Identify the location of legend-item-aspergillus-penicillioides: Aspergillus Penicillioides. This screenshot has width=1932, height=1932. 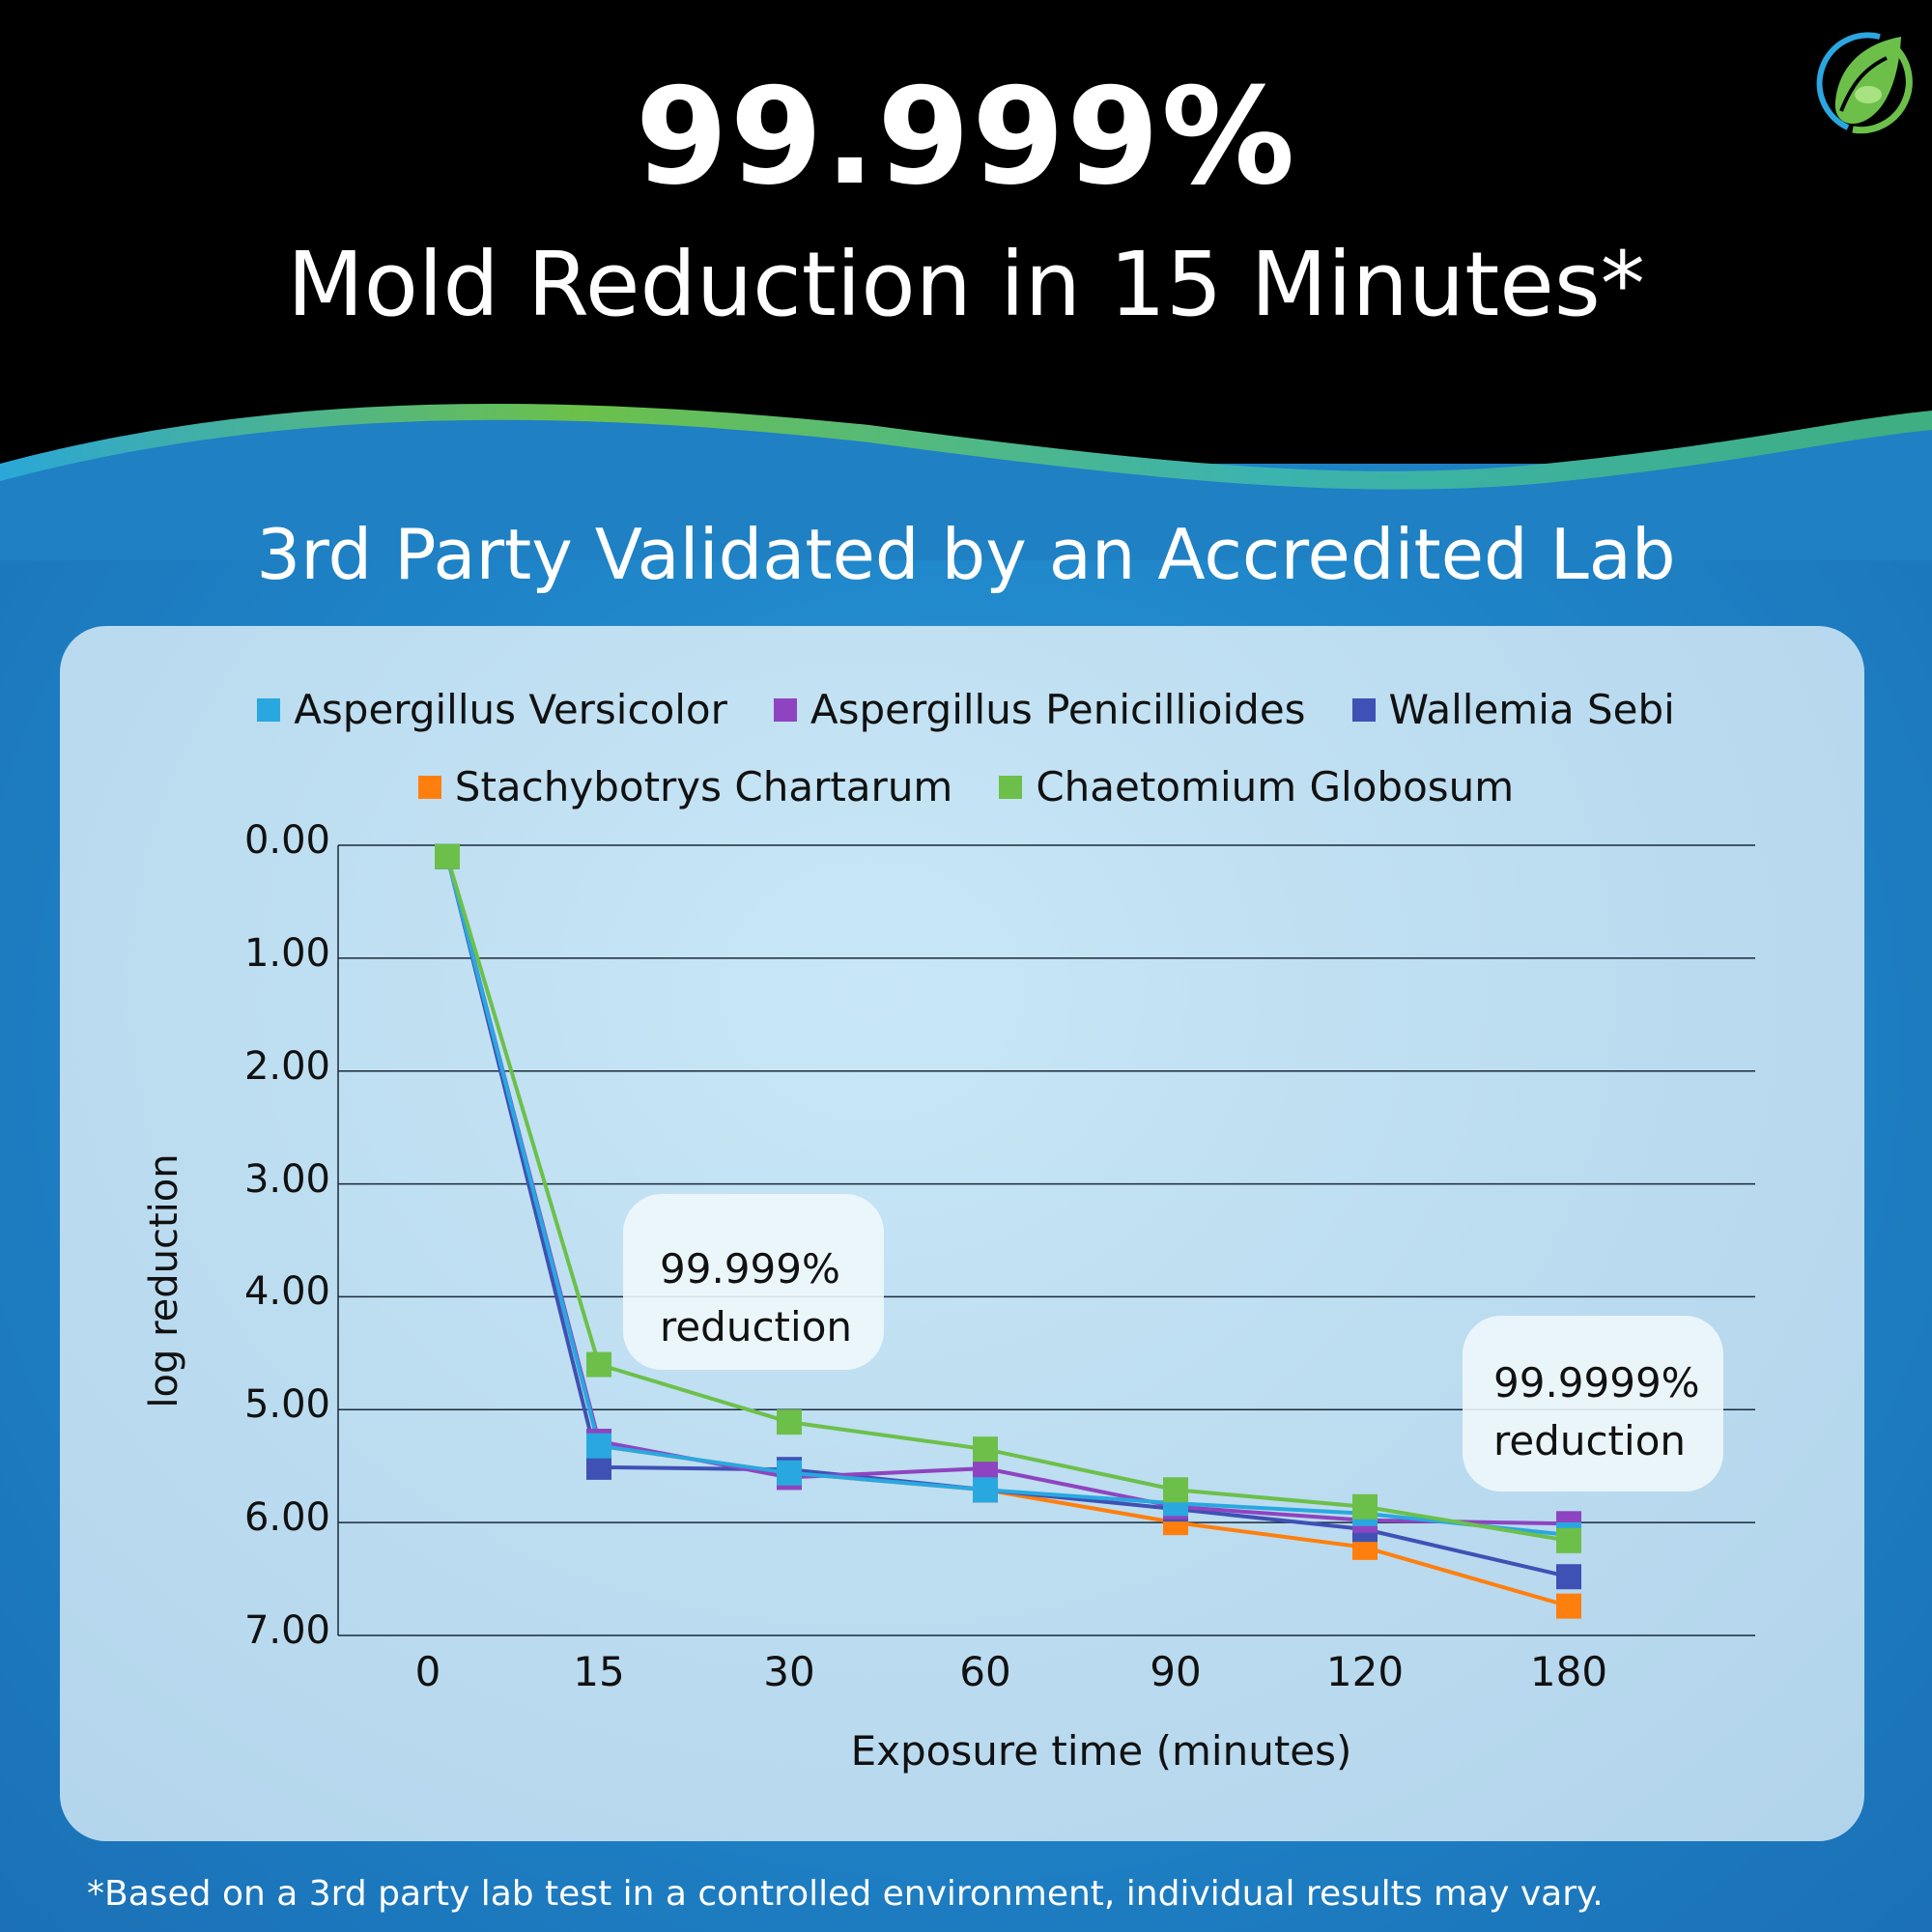
(1039, 709).